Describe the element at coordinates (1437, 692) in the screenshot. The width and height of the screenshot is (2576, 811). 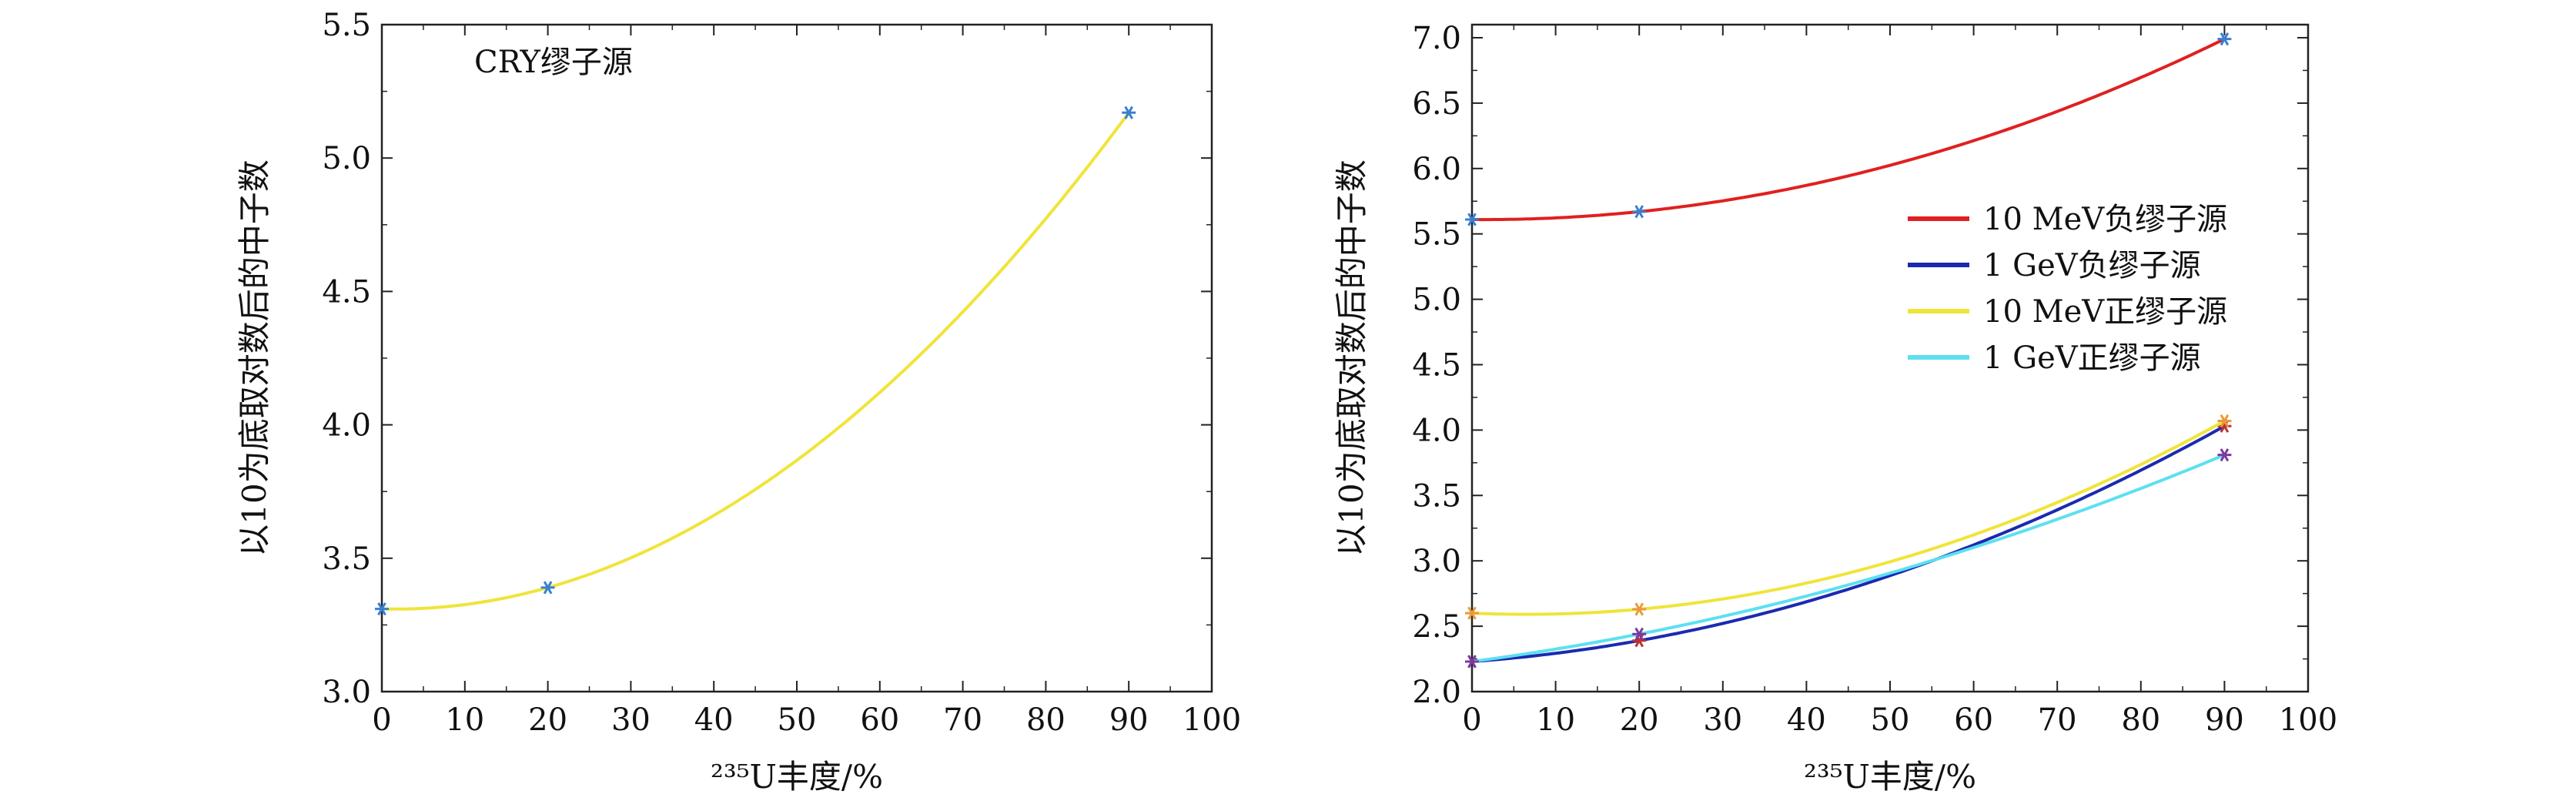
I see `y-tick-label: 2.0` at that location.